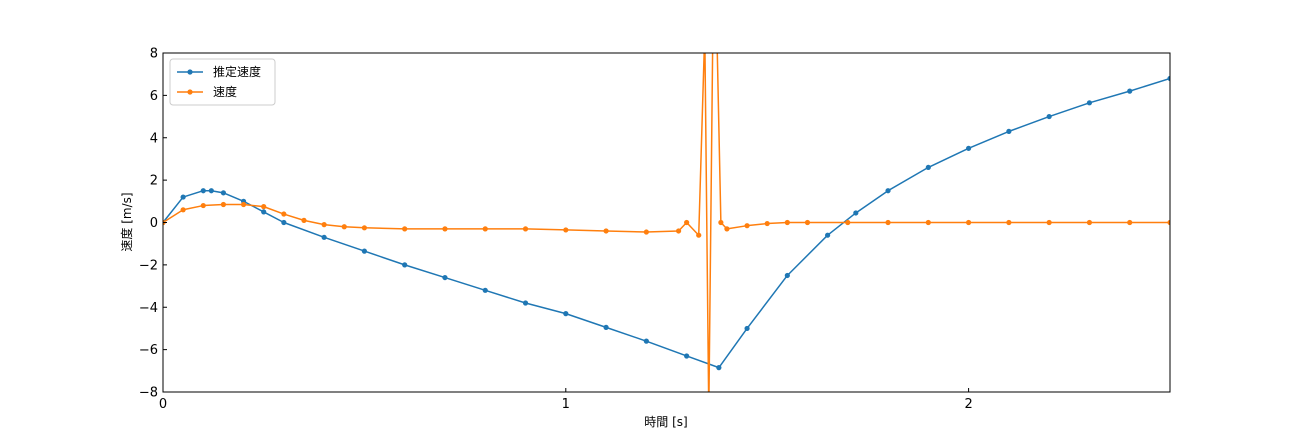  What do you see at coordinates (154, 223) in the screenshot?
I see `y-tick-label: 0` at bounding box center [154, 223].